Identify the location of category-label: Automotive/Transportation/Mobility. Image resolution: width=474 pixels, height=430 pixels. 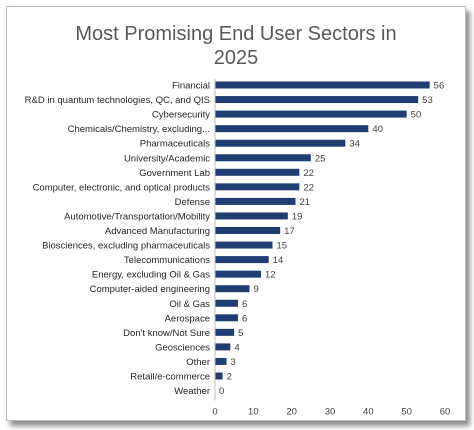
(137, 216).